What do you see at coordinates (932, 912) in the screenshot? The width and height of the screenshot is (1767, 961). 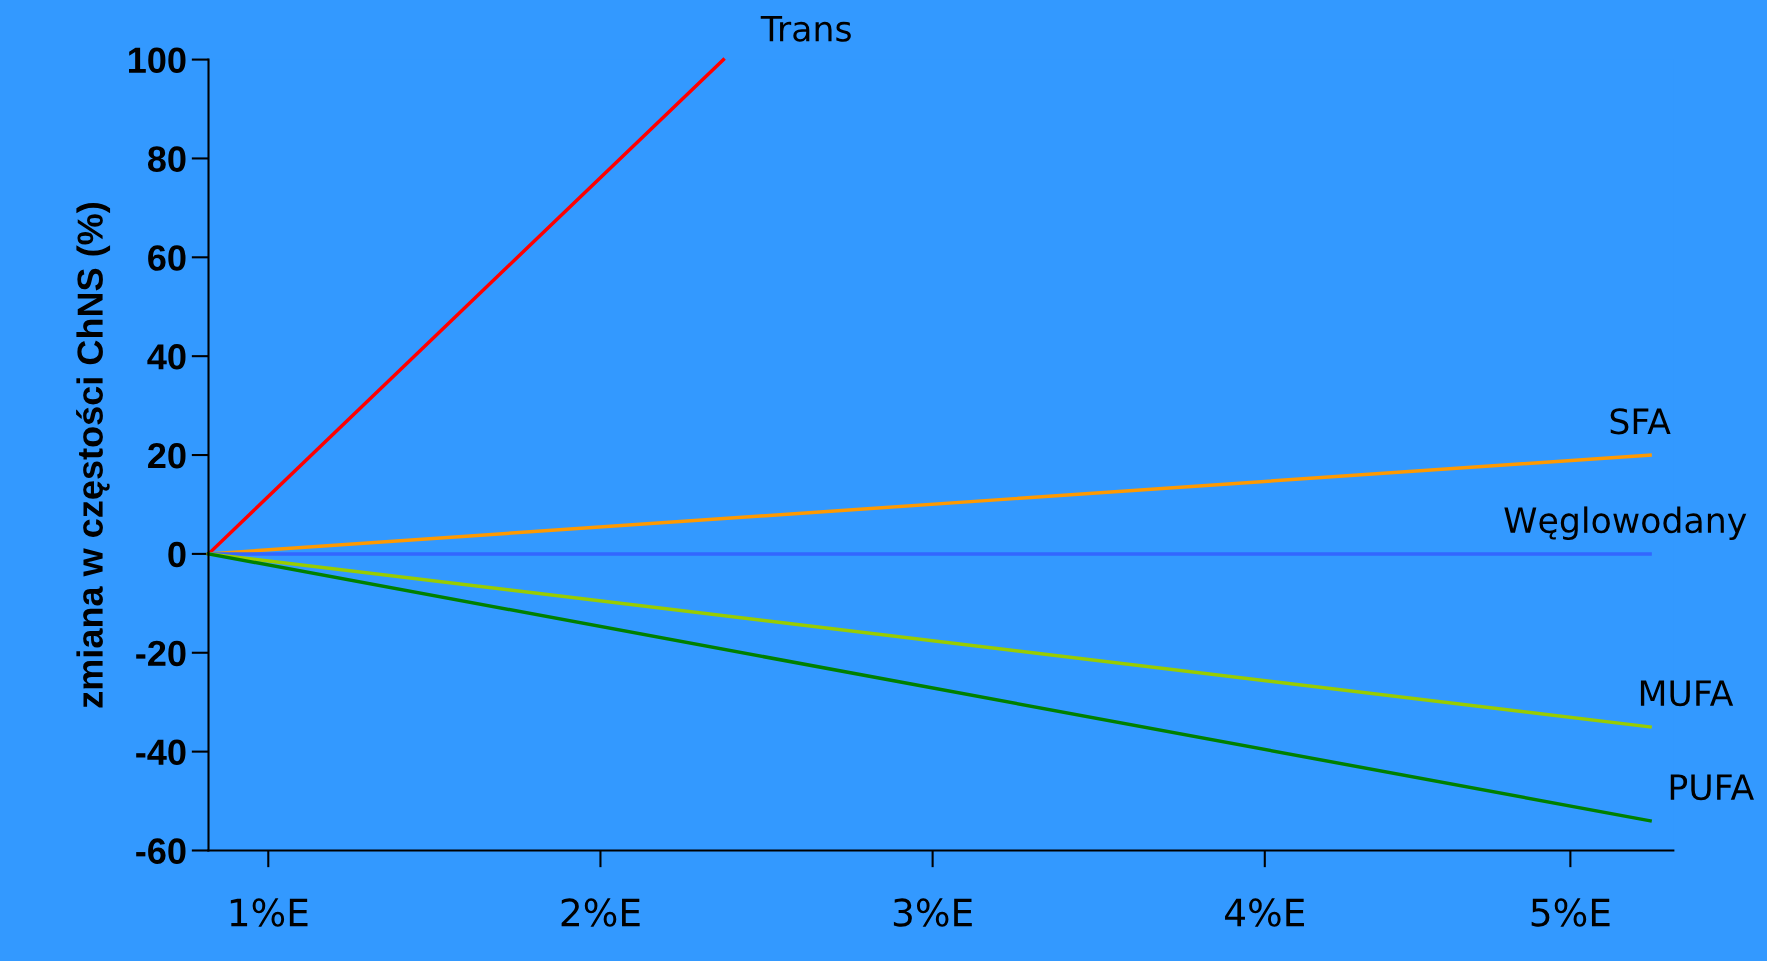 I see `x-tick-label: 3%E` at bounding box center [932, 912].